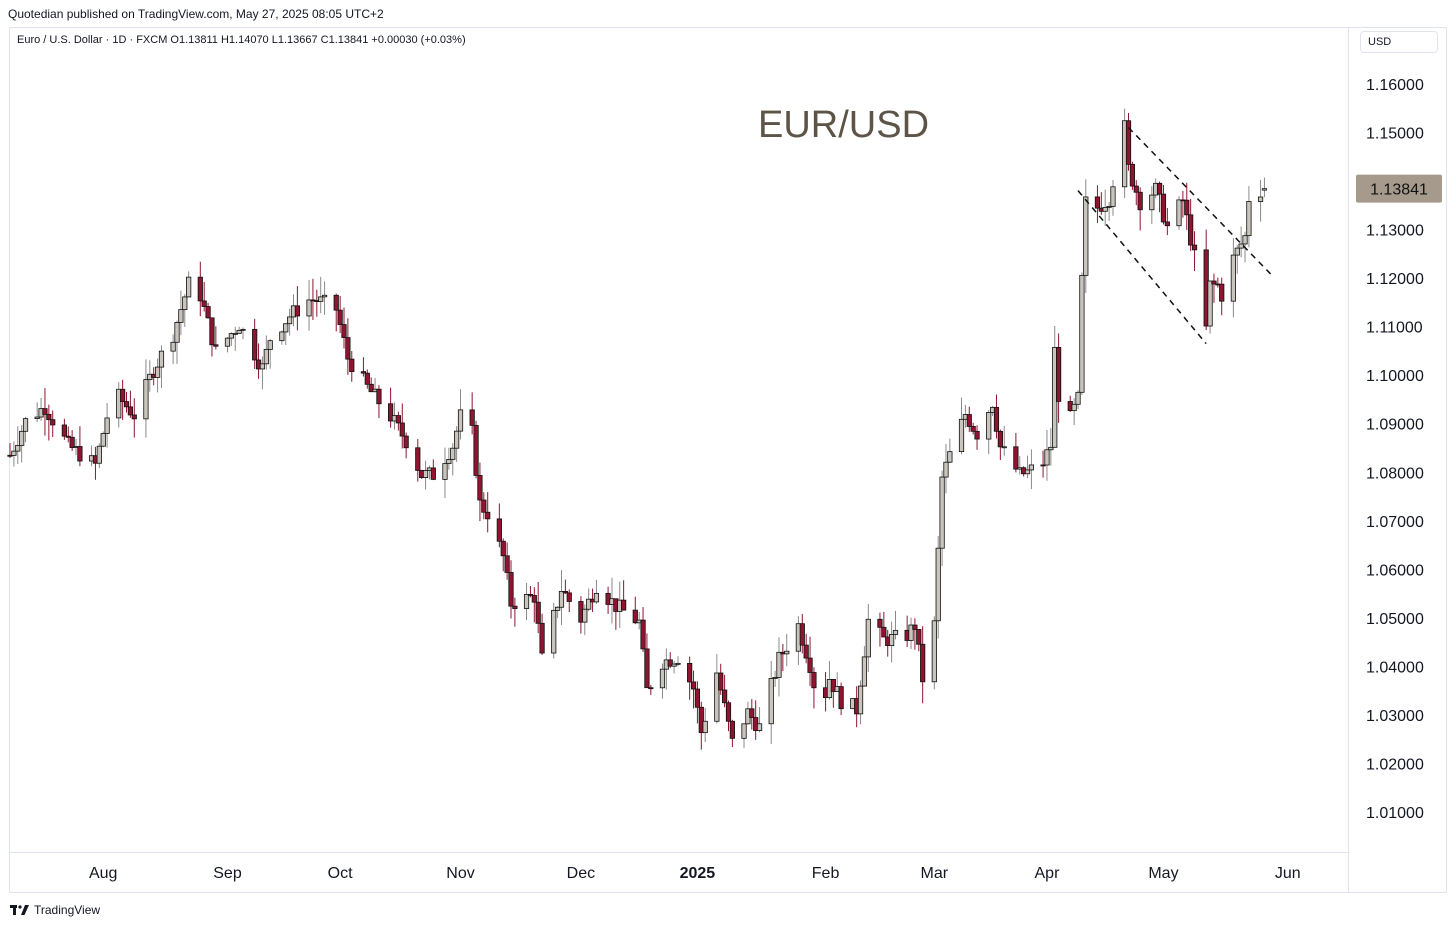  Describe the element at coordinates (1048, 873) in the screenshot. I see `time-tick-label: Apr` at that location.